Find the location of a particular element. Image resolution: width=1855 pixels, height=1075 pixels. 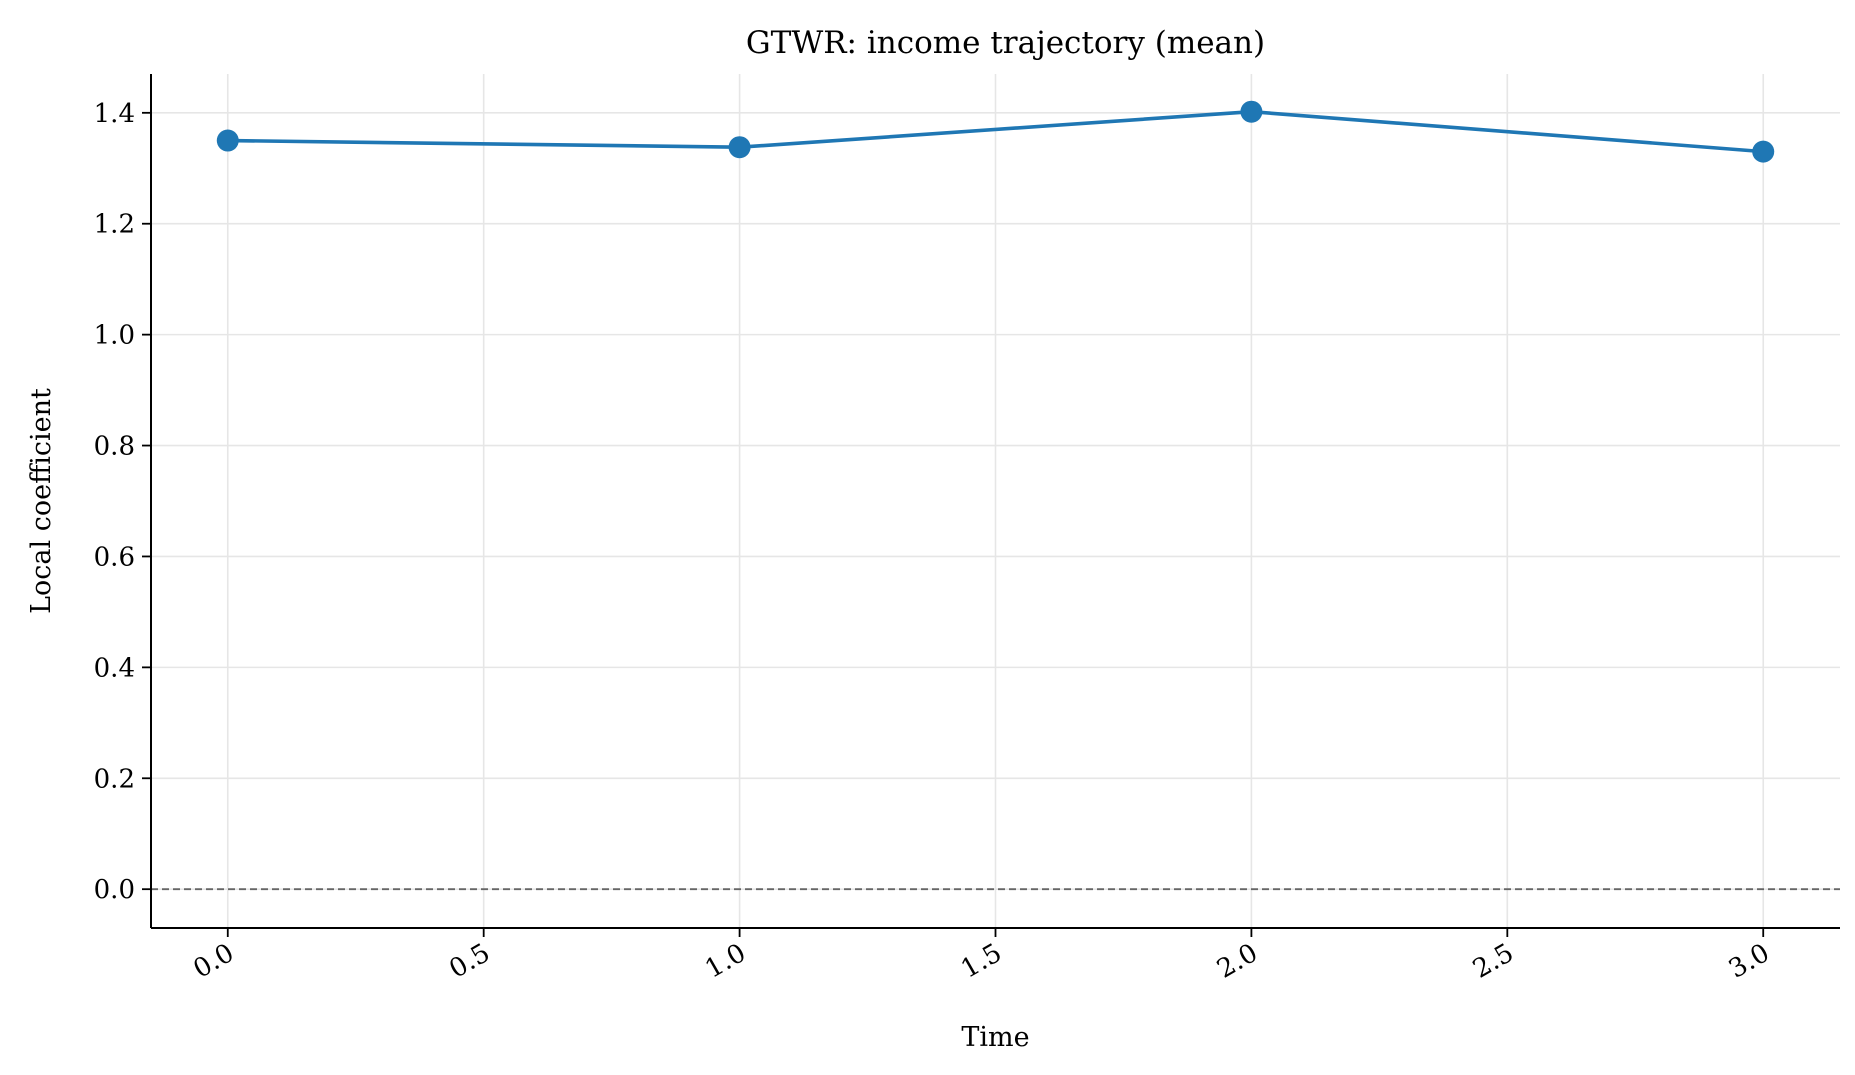

y-axis-label: Local coefficient is located at coordinates (41, 501).